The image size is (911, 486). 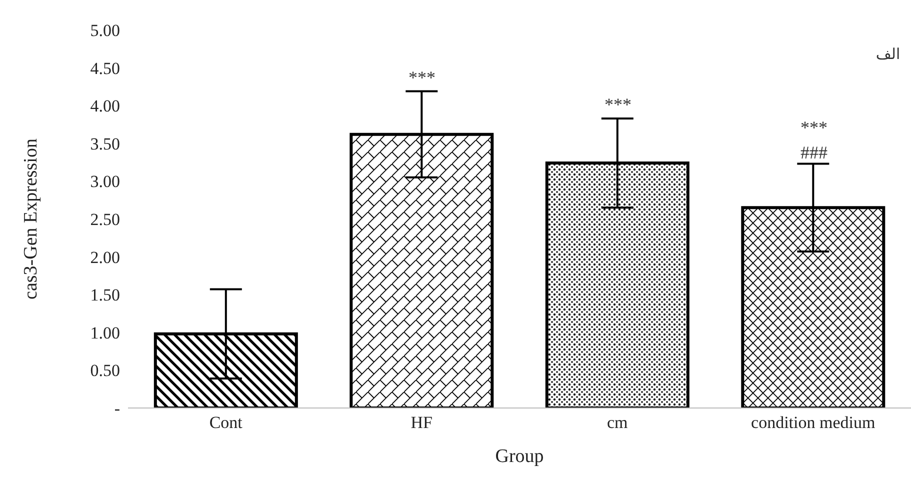 What do you see at coordinates (117, 408) in the screenshot?
I see `y-tick-label: -` at bounding box center [117, 408].